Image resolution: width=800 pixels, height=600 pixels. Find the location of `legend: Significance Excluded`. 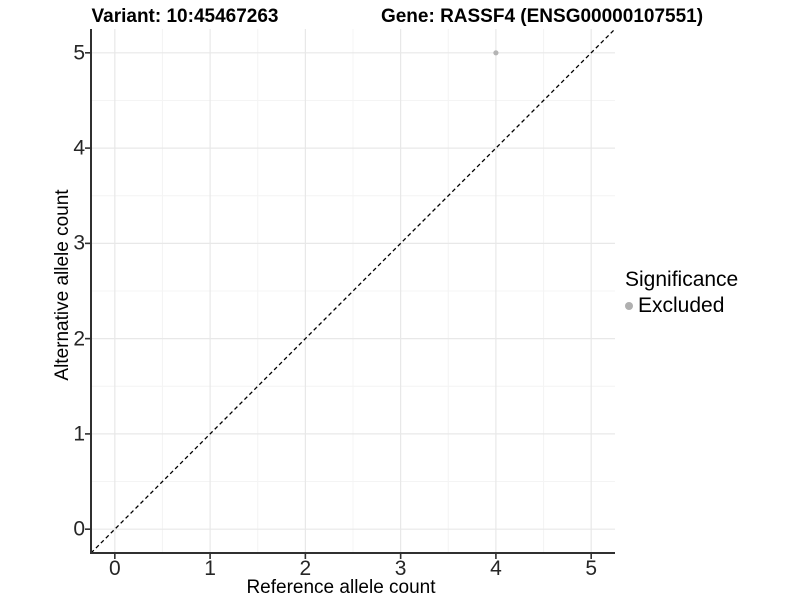

legend: Significance Excluded is located at coordinates (681, 293).